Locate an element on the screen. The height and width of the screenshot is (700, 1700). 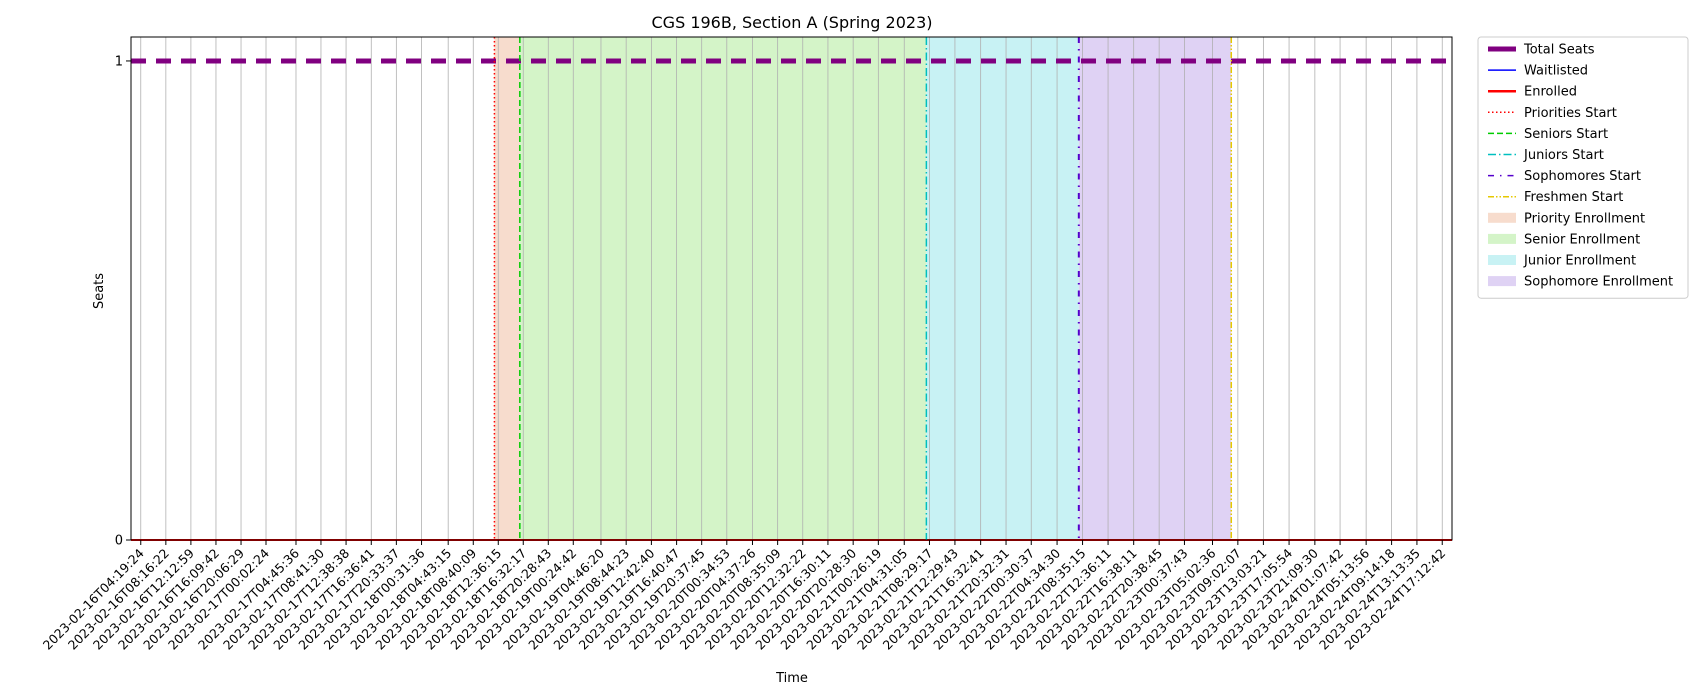
legend-label: Priorities Start is located at coordinates (1570, 113).